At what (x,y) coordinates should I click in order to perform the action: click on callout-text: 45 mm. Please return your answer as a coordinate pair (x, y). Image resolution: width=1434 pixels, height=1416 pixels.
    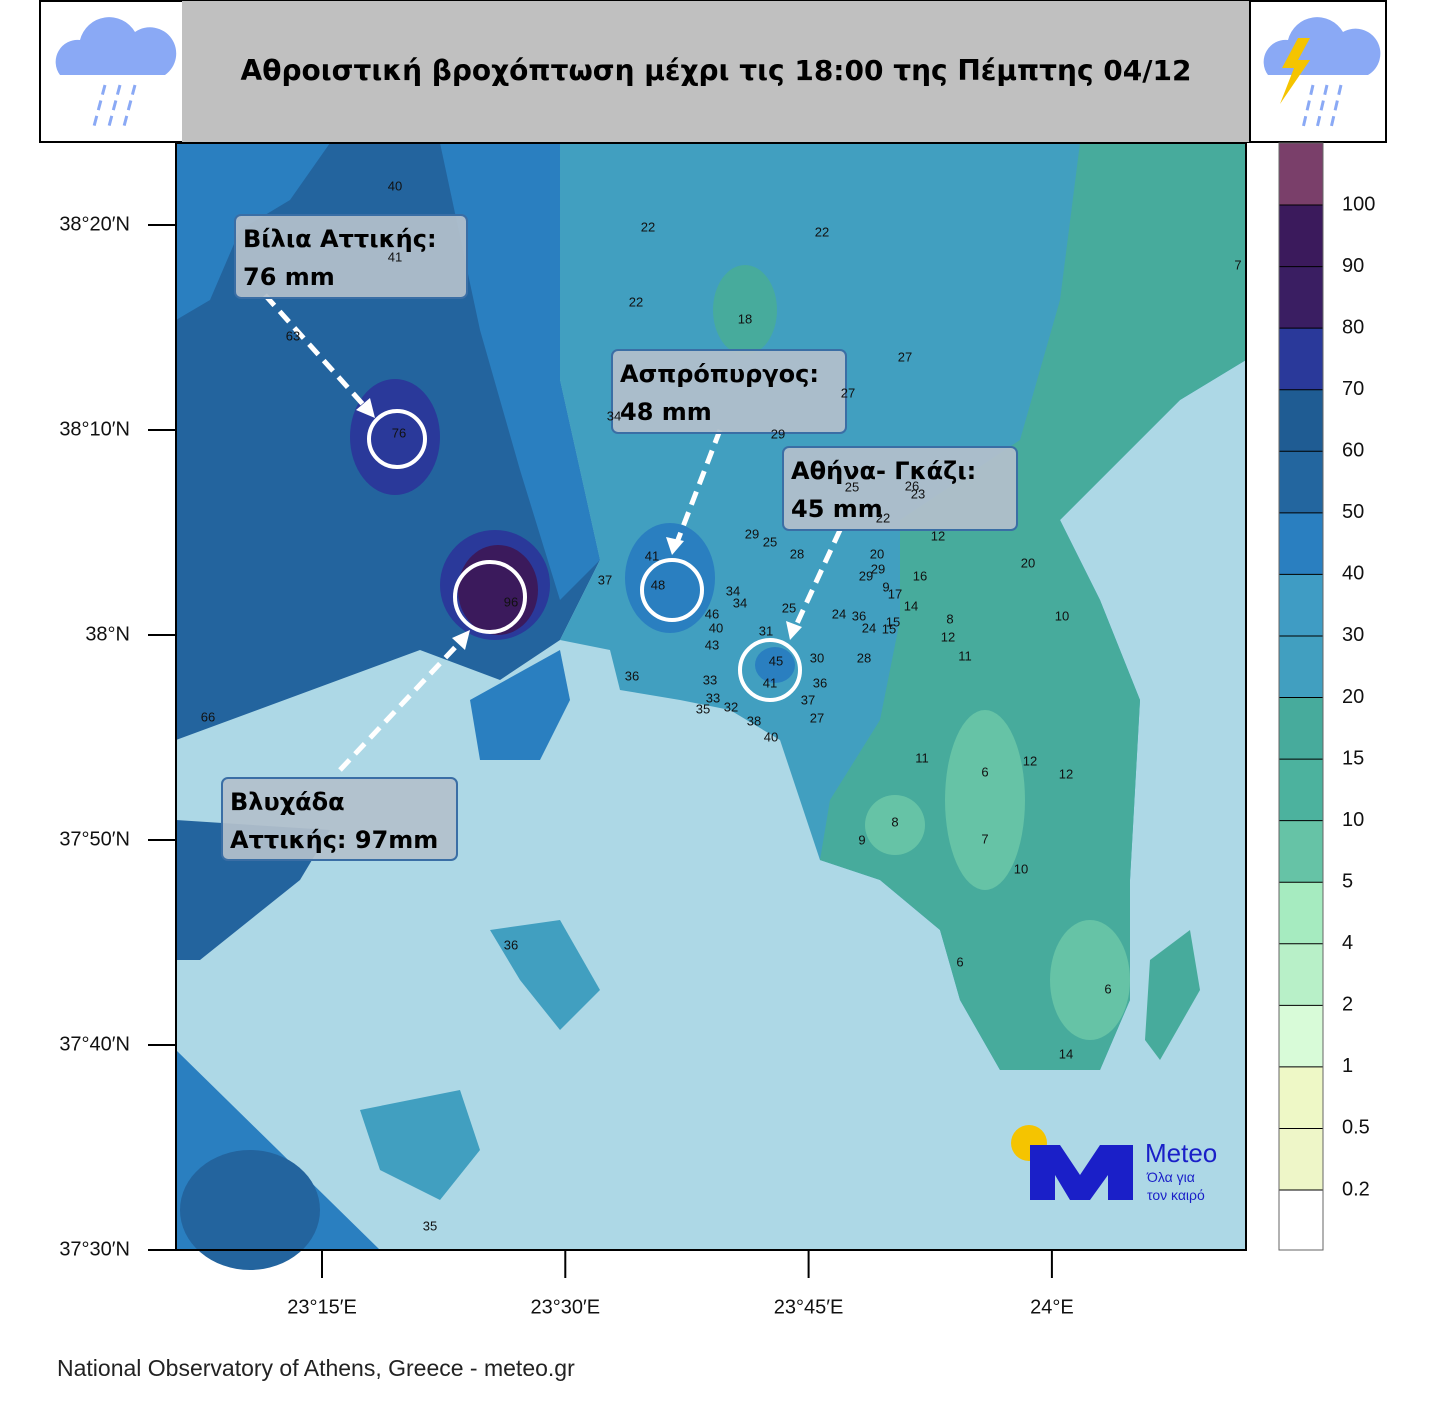
    Looking at the image, I should click on (837, 509).